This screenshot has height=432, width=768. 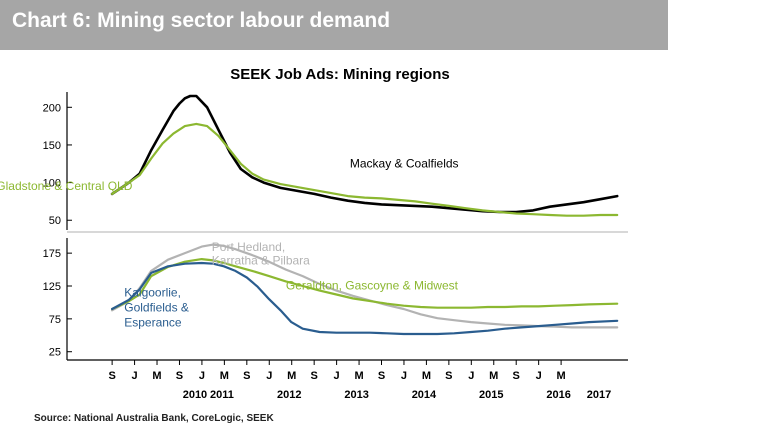 What do you see at coordinates (52, 146) in the screenshot?
I see `y-tick-label-top: 150` at bounding box center [52, 146].